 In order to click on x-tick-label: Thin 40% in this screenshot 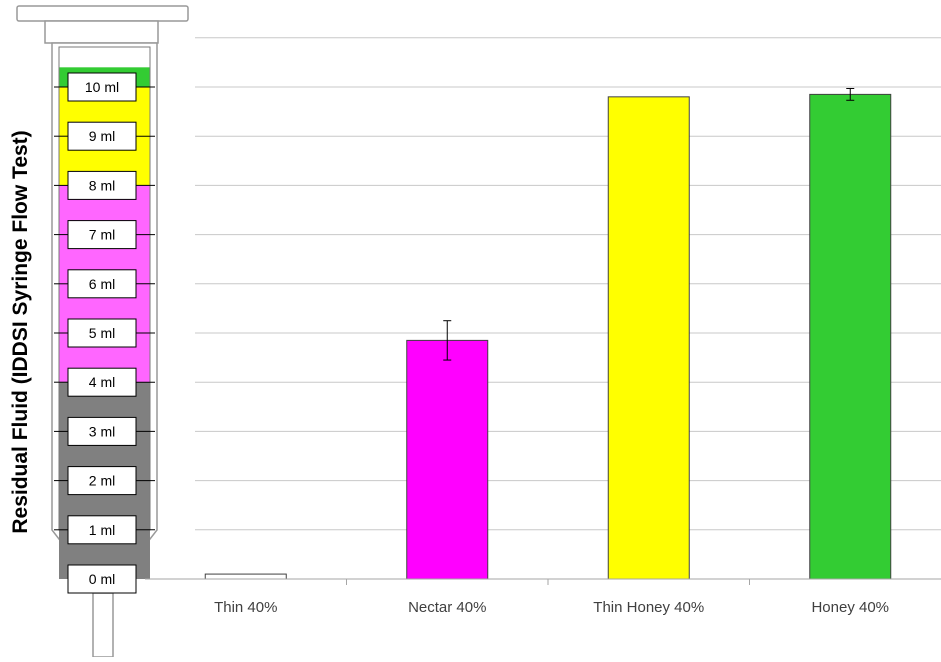, I will do `click(245, 607)`.